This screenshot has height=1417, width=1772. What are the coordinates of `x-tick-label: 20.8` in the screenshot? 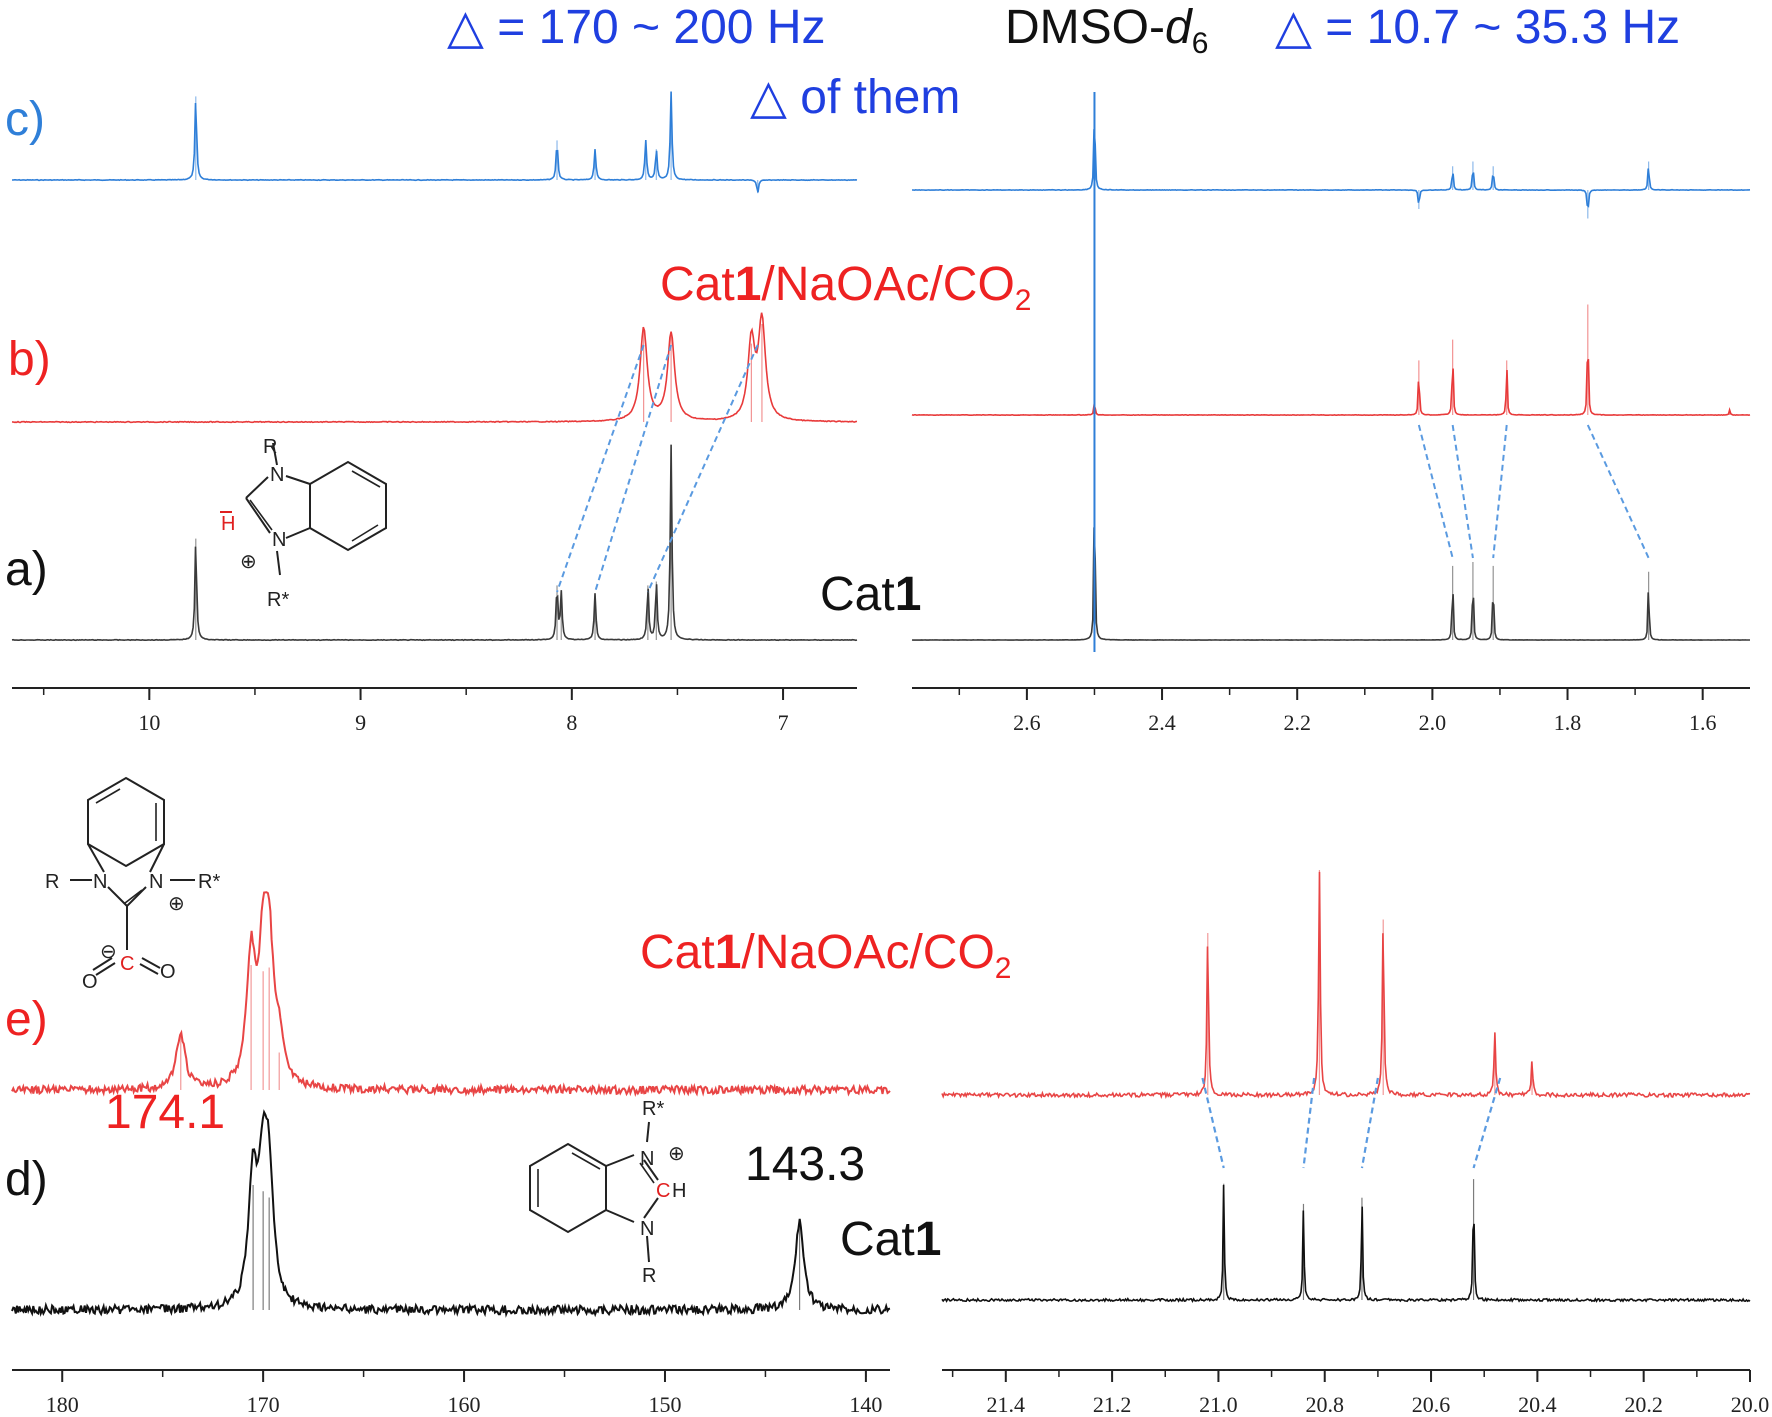 It's located at (1324, 1404).